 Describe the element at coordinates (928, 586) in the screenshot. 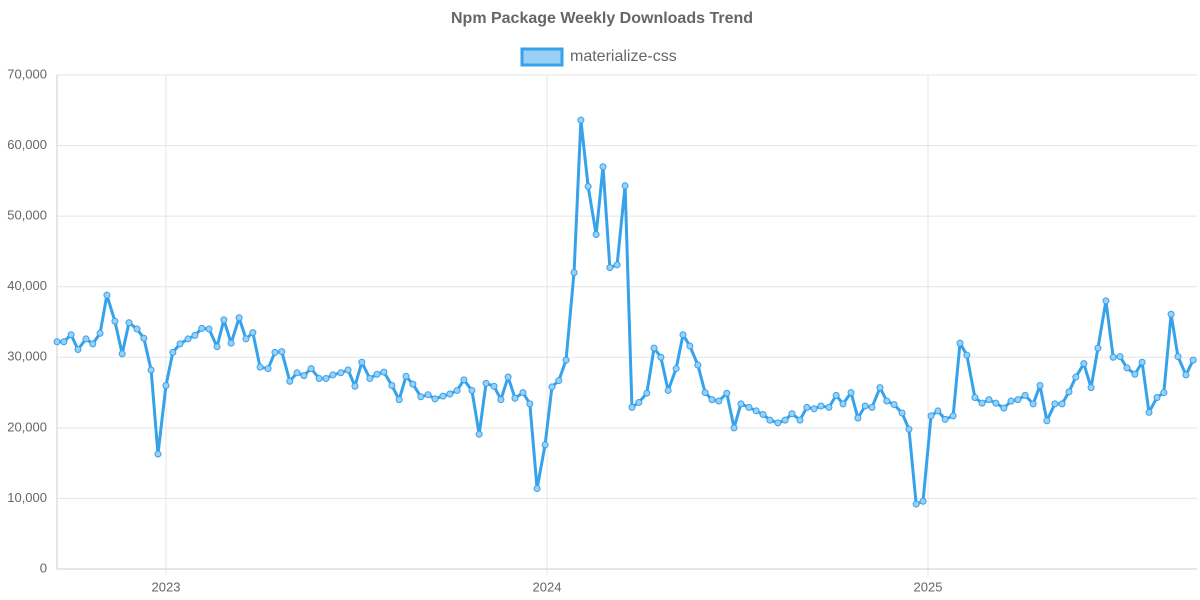

I see `x-tick-label: 2025` at that location.